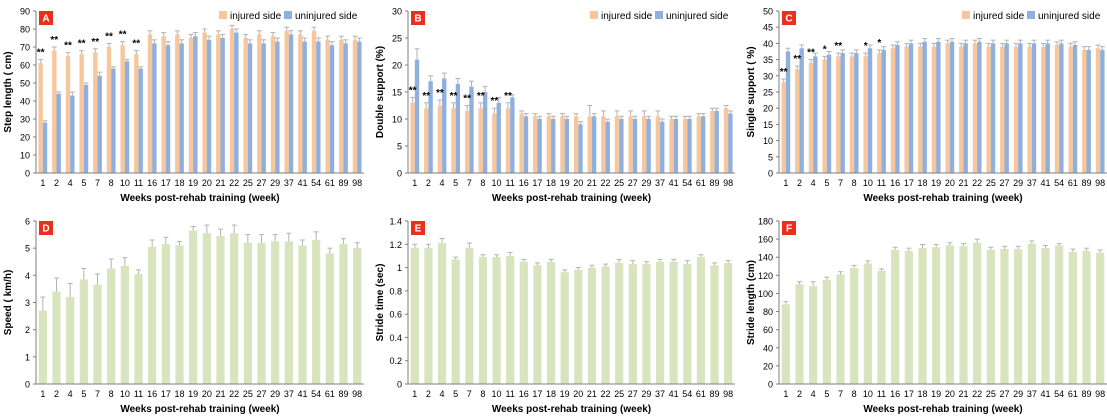  I want to click on x-tick-label: 8, so click(111, 183).